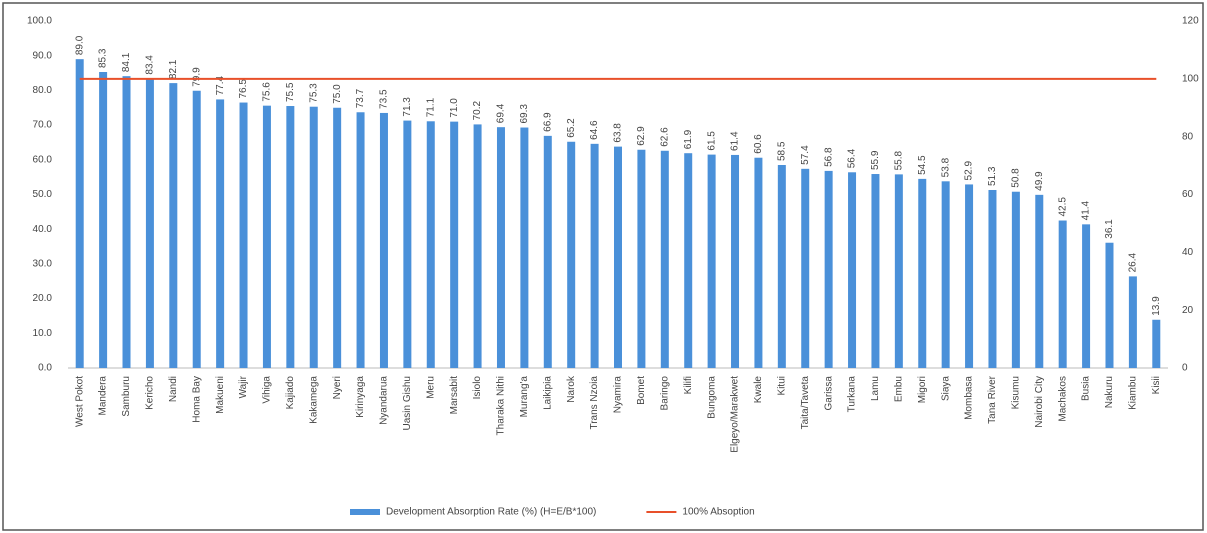 This screenshot has height=533, width=1207. What do you see at coordinates (1086, 388) in the screenshot?
I see `x-tick-label: Busia` at bounding box center [1086, 388].